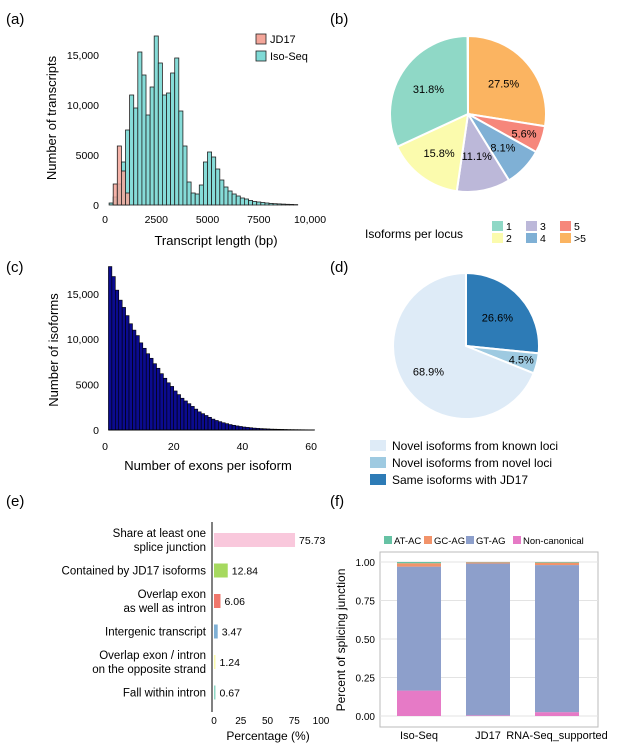 The width and height of the screenshot is (624, 748). I want to click on legend-swatch-iso-seq, so click(261, 56).